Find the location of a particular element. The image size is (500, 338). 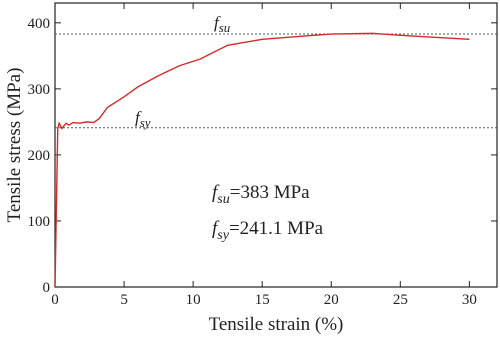

x-tick-label: 0 is located at coordinates (55, 300).